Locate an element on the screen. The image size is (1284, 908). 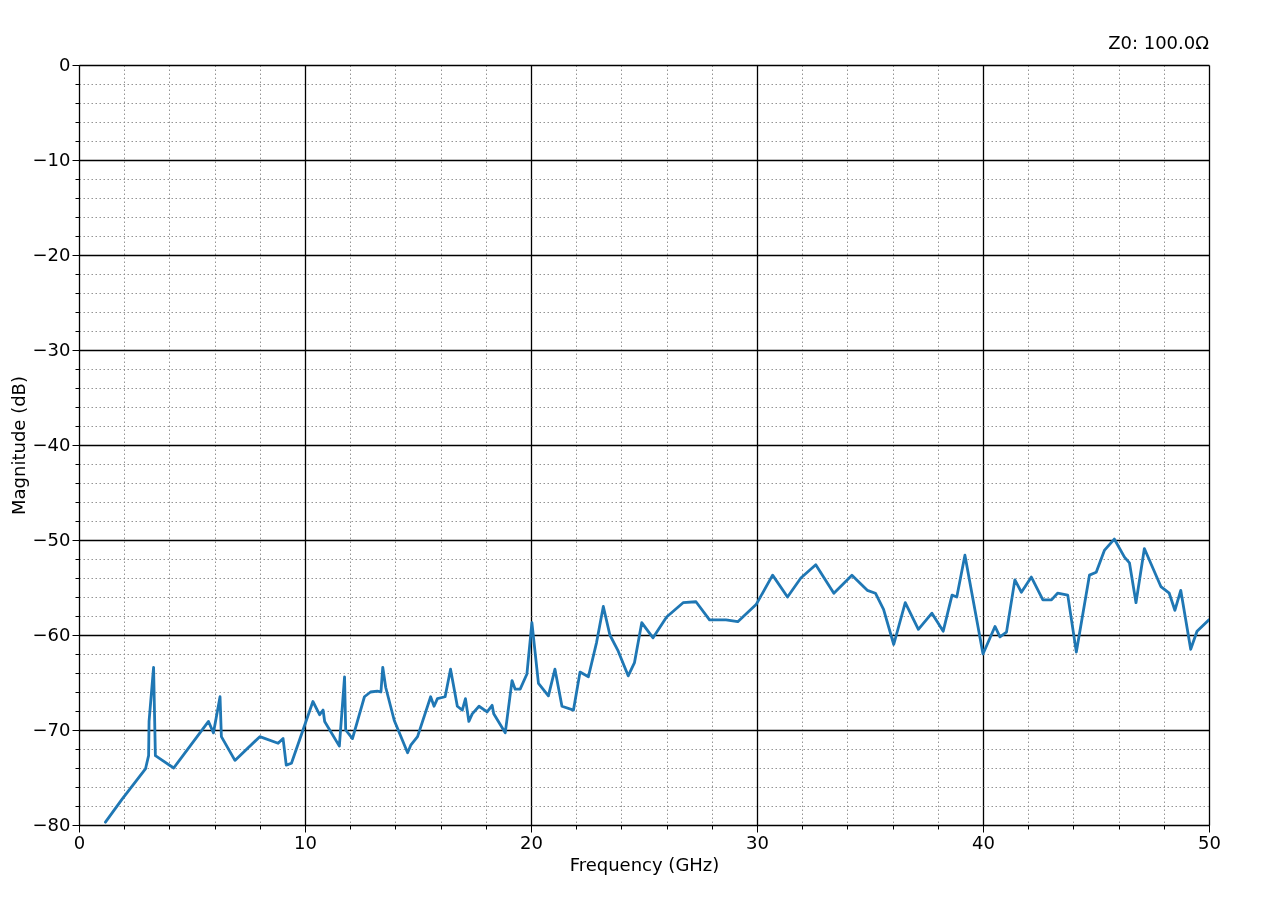
x-tick-label: 40 is located at coordinates (983, 842).